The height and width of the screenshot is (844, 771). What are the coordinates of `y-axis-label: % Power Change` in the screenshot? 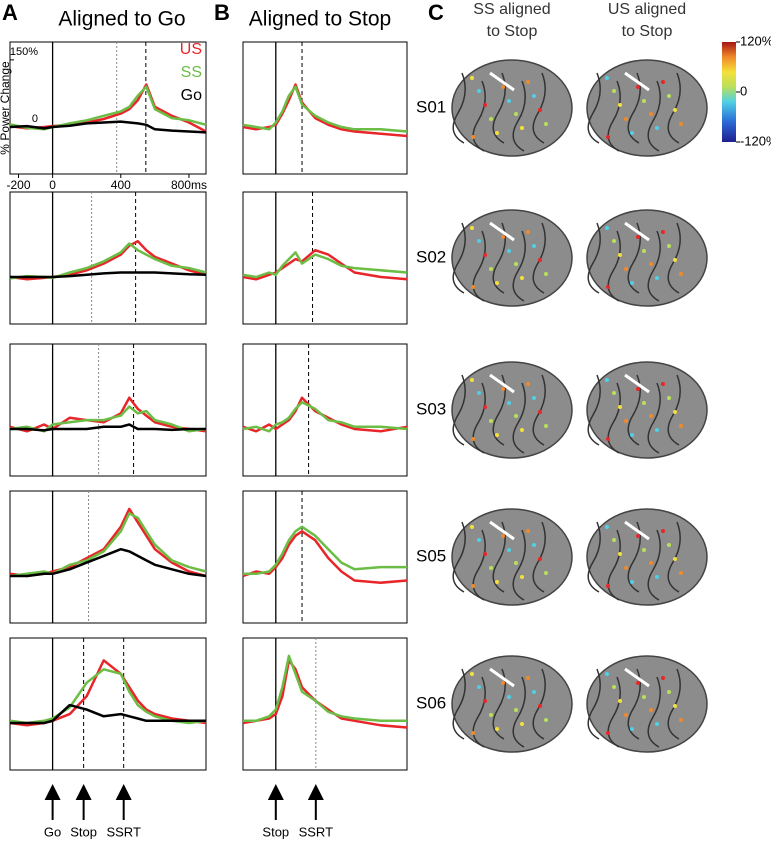 It's located at (6, 108).